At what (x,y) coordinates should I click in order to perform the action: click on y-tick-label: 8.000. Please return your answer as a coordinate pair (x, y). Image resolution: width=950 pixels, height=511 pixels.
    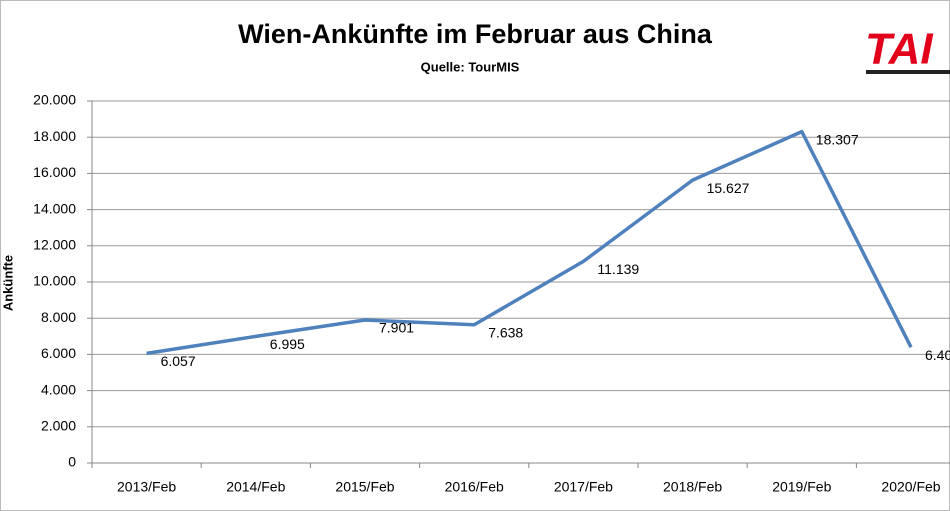
    Looking at the image, I should click on (58, 317).